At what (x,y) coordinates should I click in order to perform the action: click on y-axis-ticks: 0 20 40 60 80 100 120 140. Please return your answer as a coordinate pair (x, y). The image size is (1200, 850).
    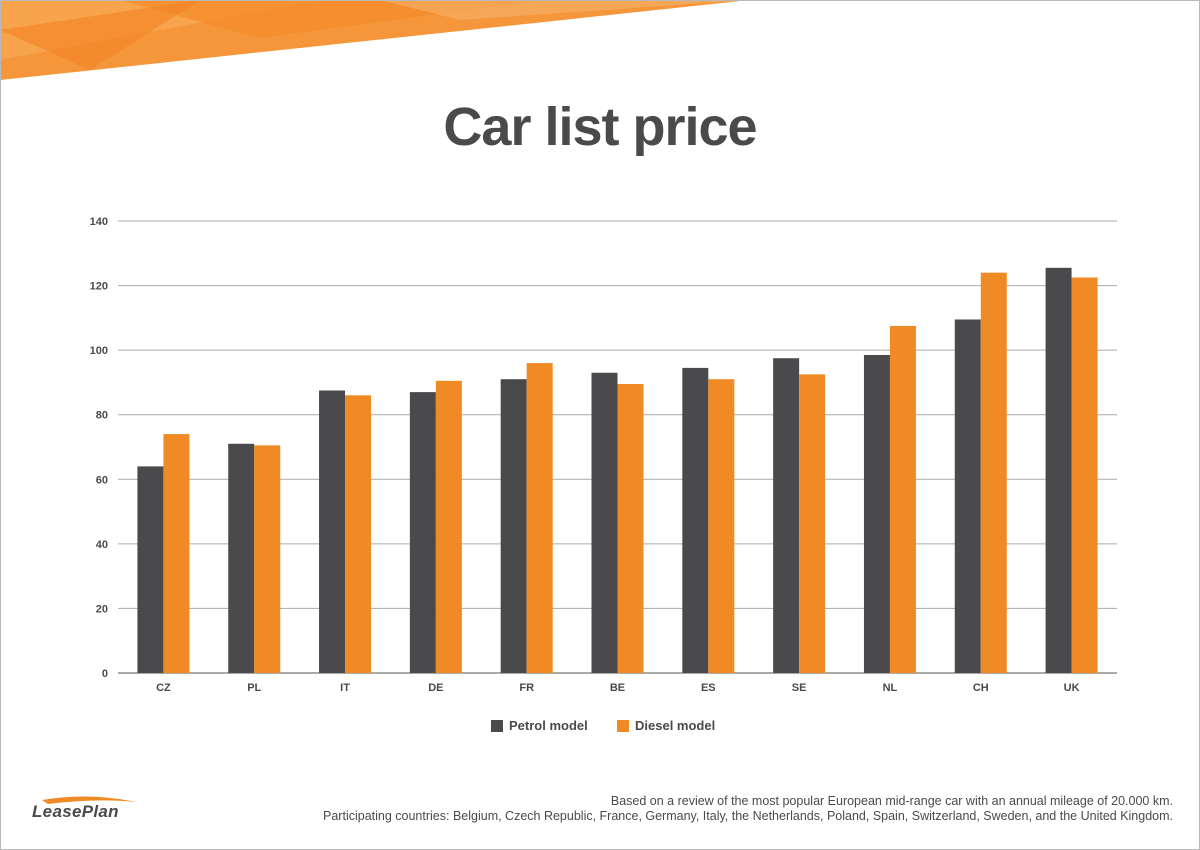
    Looking at the image, I should click on (99, 448).